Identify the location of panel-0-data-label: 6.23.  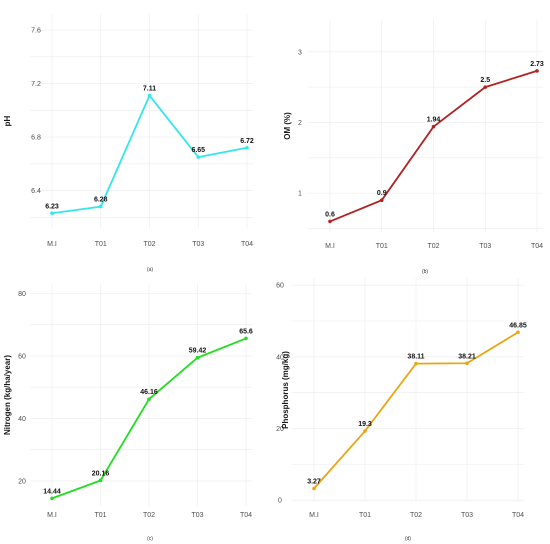
(52, 206).